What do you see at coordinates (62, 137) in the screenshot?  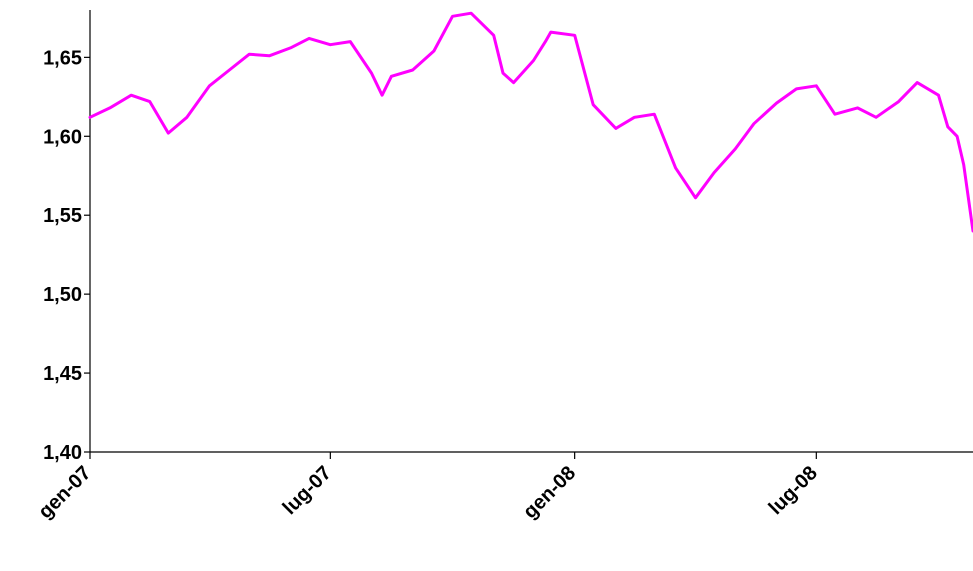 I see `y-tick-label: 1,60` at bounding box center [62, 137].